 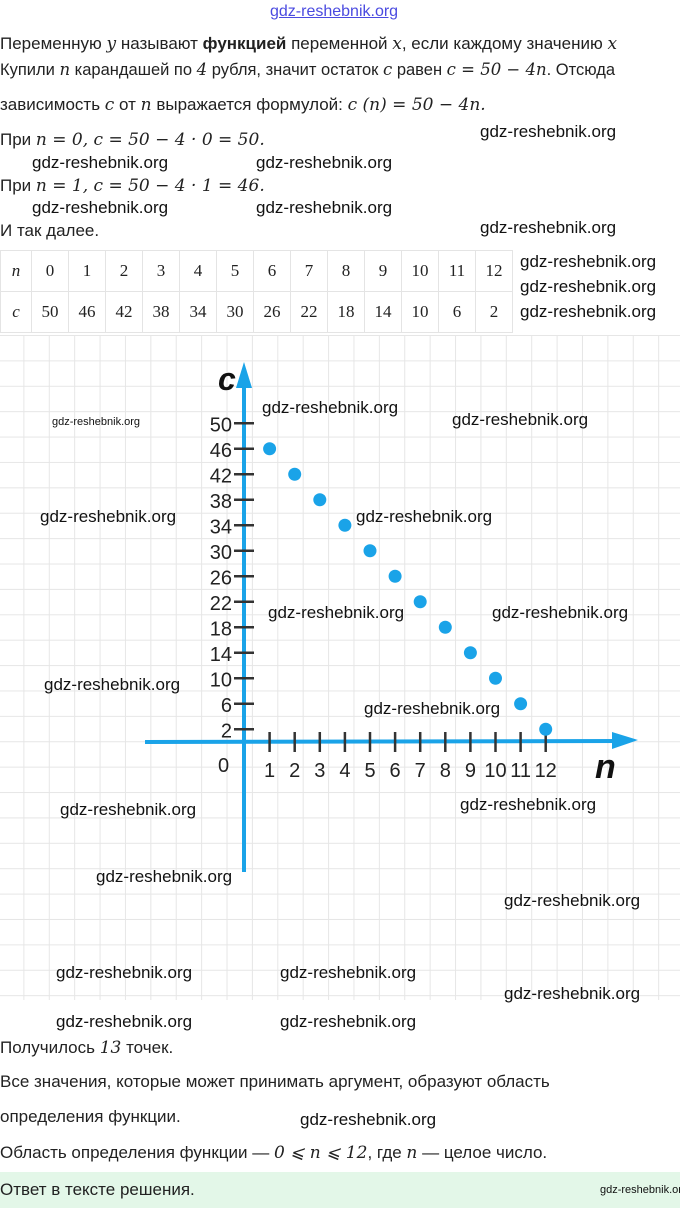 What do you see at coordinates (226, 731) in the screenshot?
I see `y-tick-label: 2` at bounding box center [226, 731].